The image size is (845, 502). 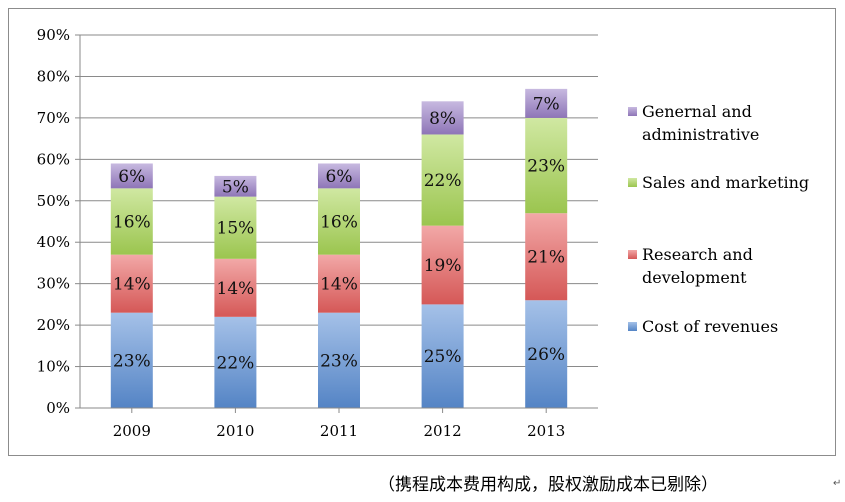 I want to click on y-tick-label: 20%, so click(x=53, y=325).